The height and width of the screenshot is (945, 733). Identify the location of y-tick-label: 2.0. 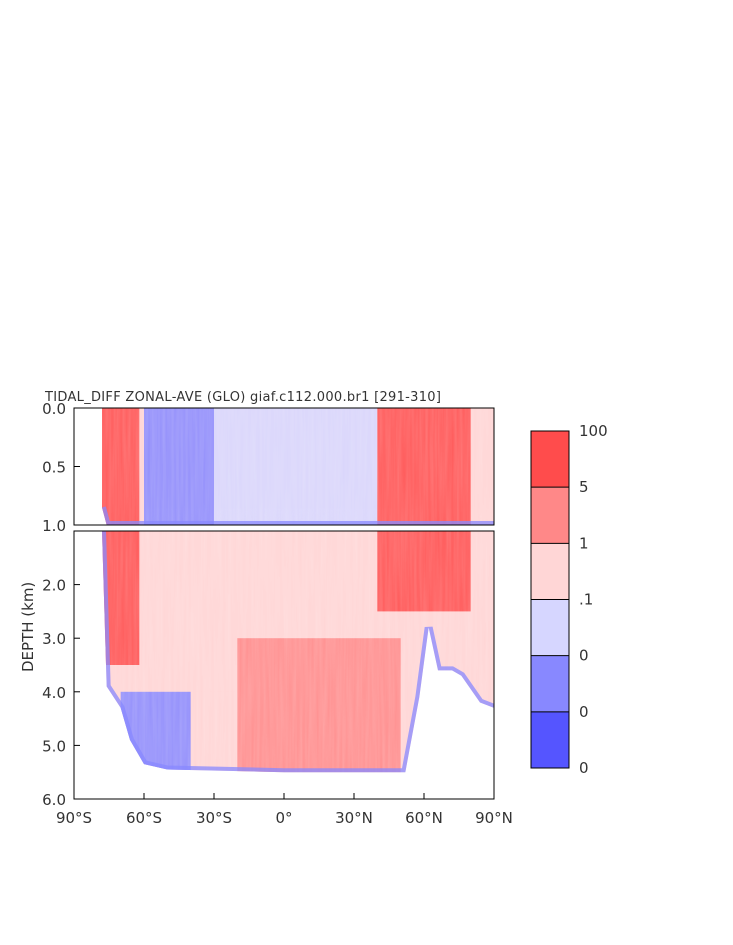
(54, 586).